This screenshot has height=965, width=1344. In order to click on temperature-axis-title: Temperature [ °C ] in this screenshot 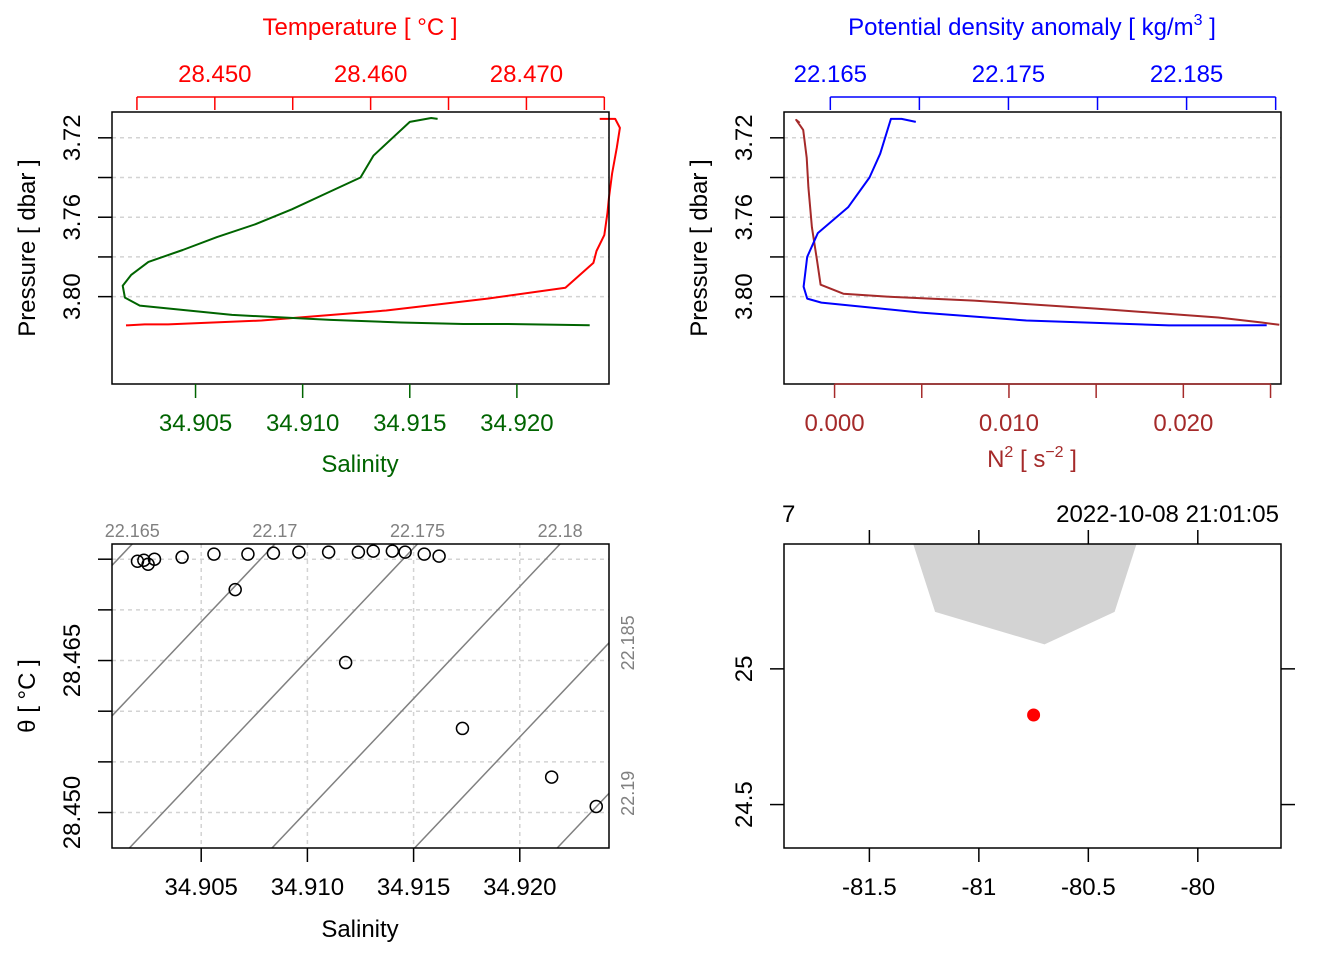, I will do `click(360, 27)`.